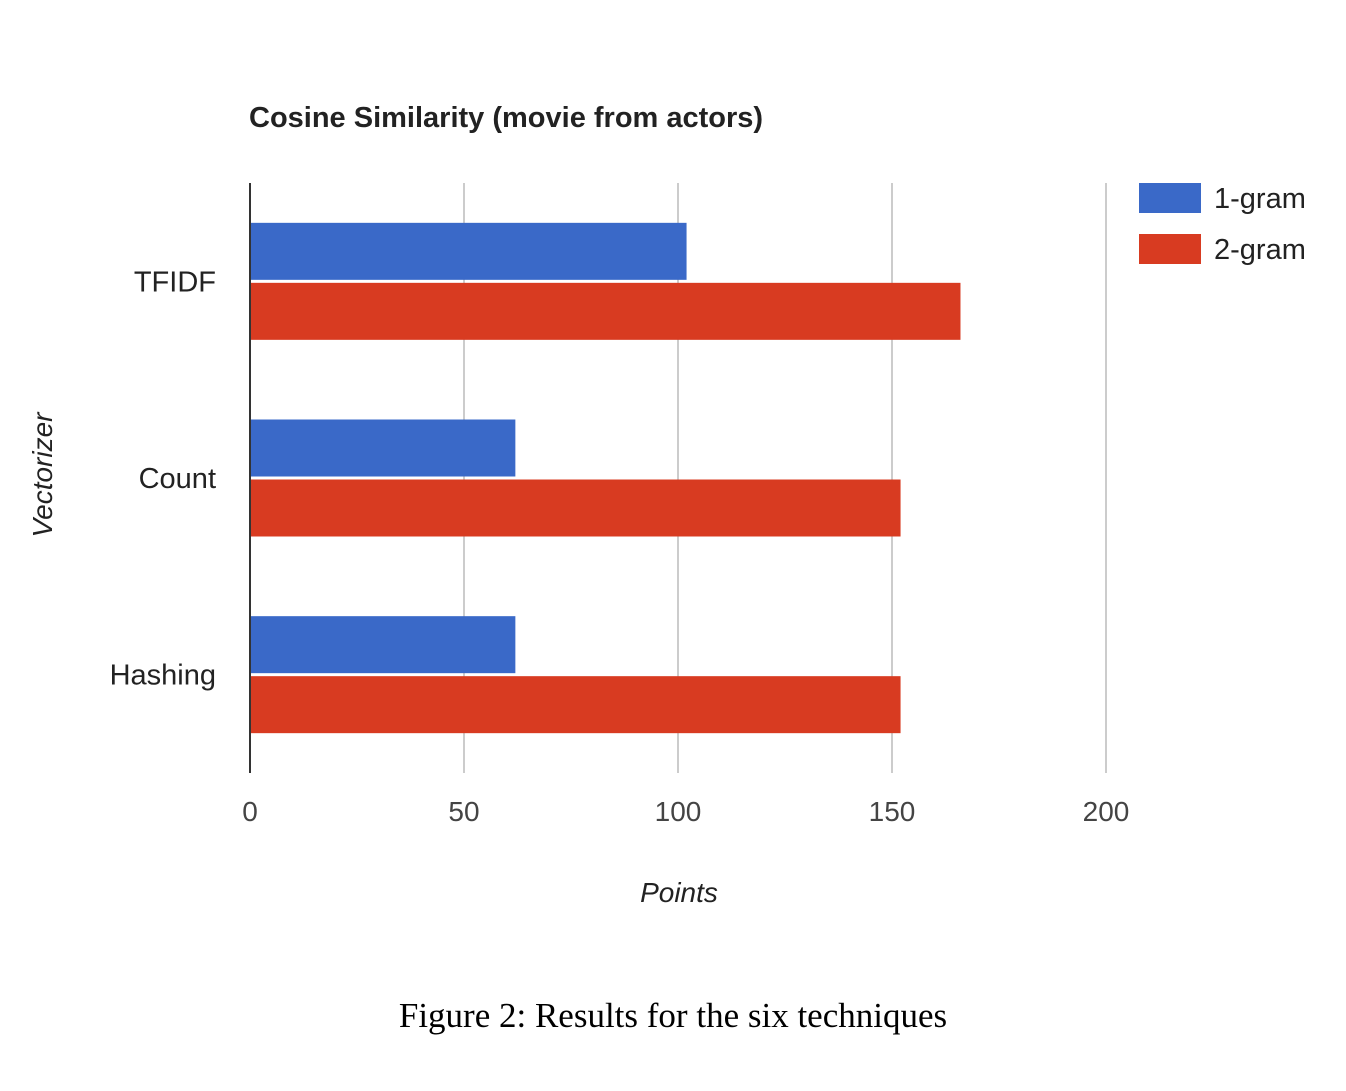 The height and width of the screenshot is (1091, 1346). What do you see at coordinates (575, 705) in the screenshot?
I see `bar-hashing-2-gram` at bounding box center [575, 705].